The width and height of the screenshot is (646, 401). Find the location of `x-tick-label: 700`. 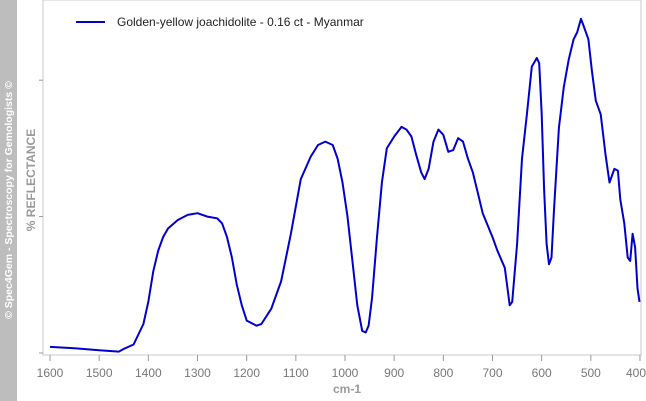

x-tick-label: 700 is located at coordinates (492, 373).